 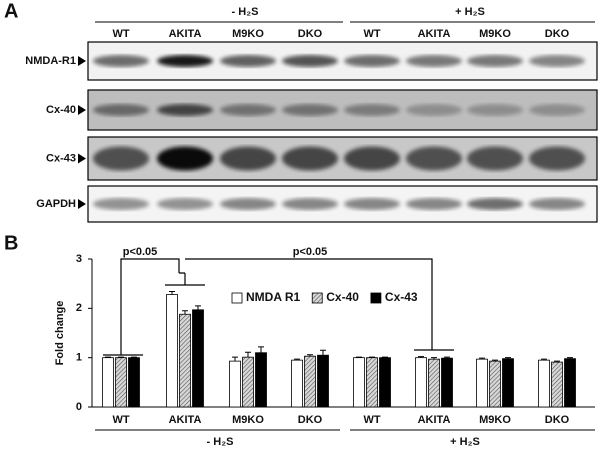 I want to click on y-tick-label: 0, so click(x=79, y=407).